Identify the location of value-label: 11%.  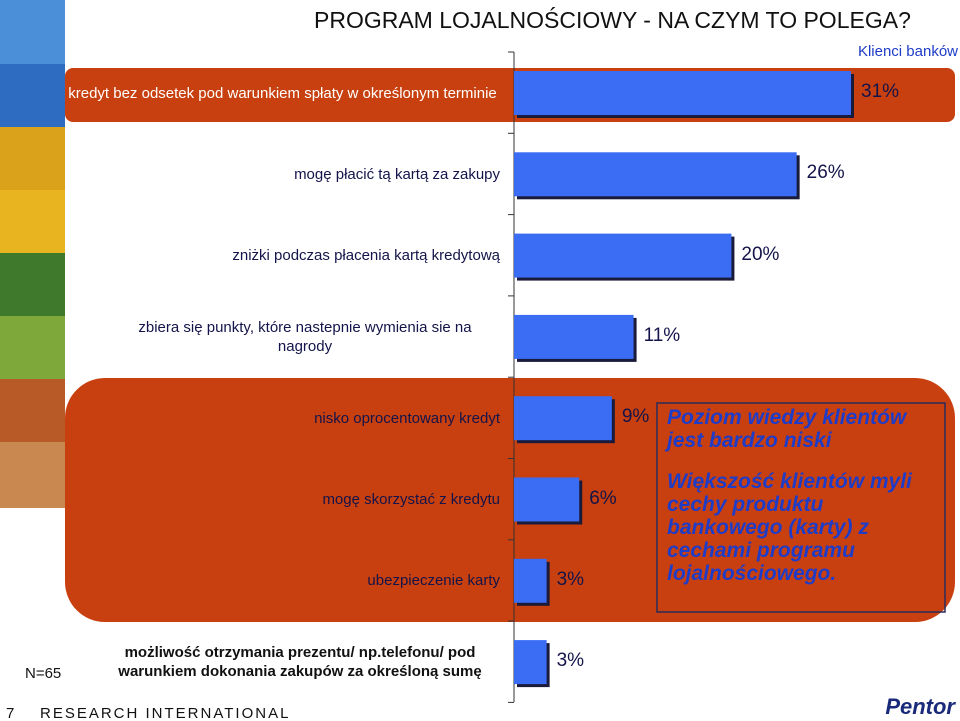
(662, 335).